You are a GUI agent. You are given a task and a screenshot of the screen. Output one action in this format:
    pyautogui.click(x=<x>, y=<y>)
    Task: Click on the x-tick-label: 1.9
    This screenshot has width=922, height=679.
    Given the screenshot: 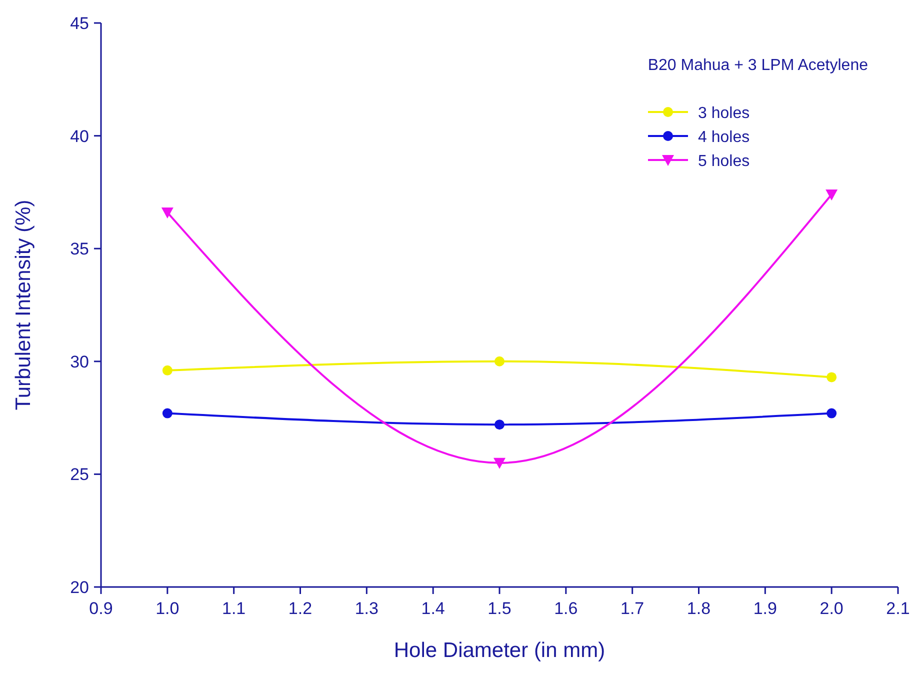 What is the action you would take?
    pyautogui.click(x=765, y=608)
    